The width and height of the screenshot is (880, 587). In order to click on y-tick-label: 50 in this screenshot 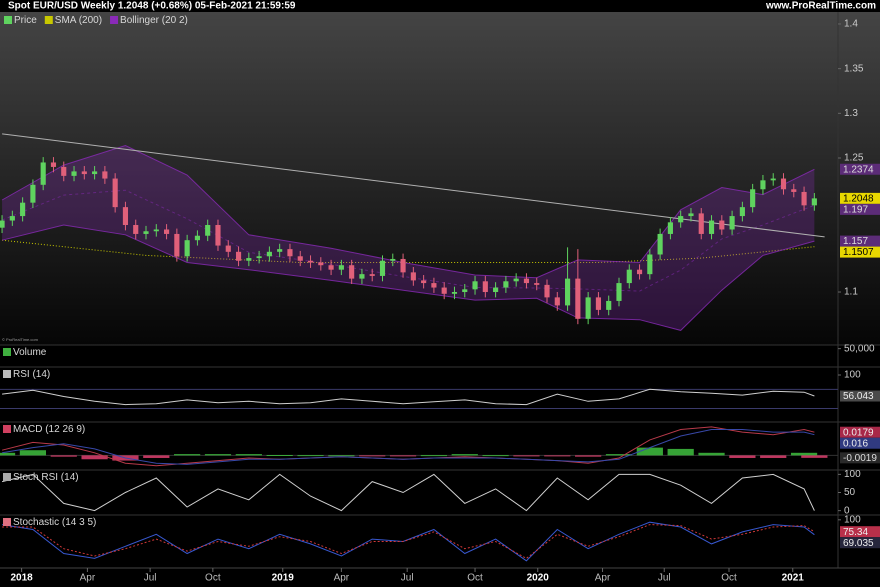, I will do `click(850, 492)`.